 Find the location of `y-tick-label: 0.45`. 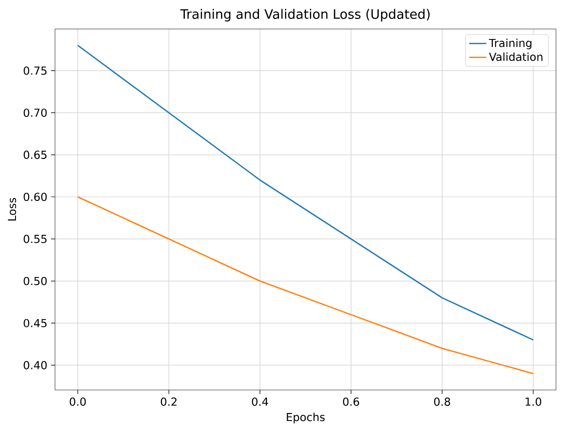

y-tick-label: 0.45 is located at coordinates (35, 323).